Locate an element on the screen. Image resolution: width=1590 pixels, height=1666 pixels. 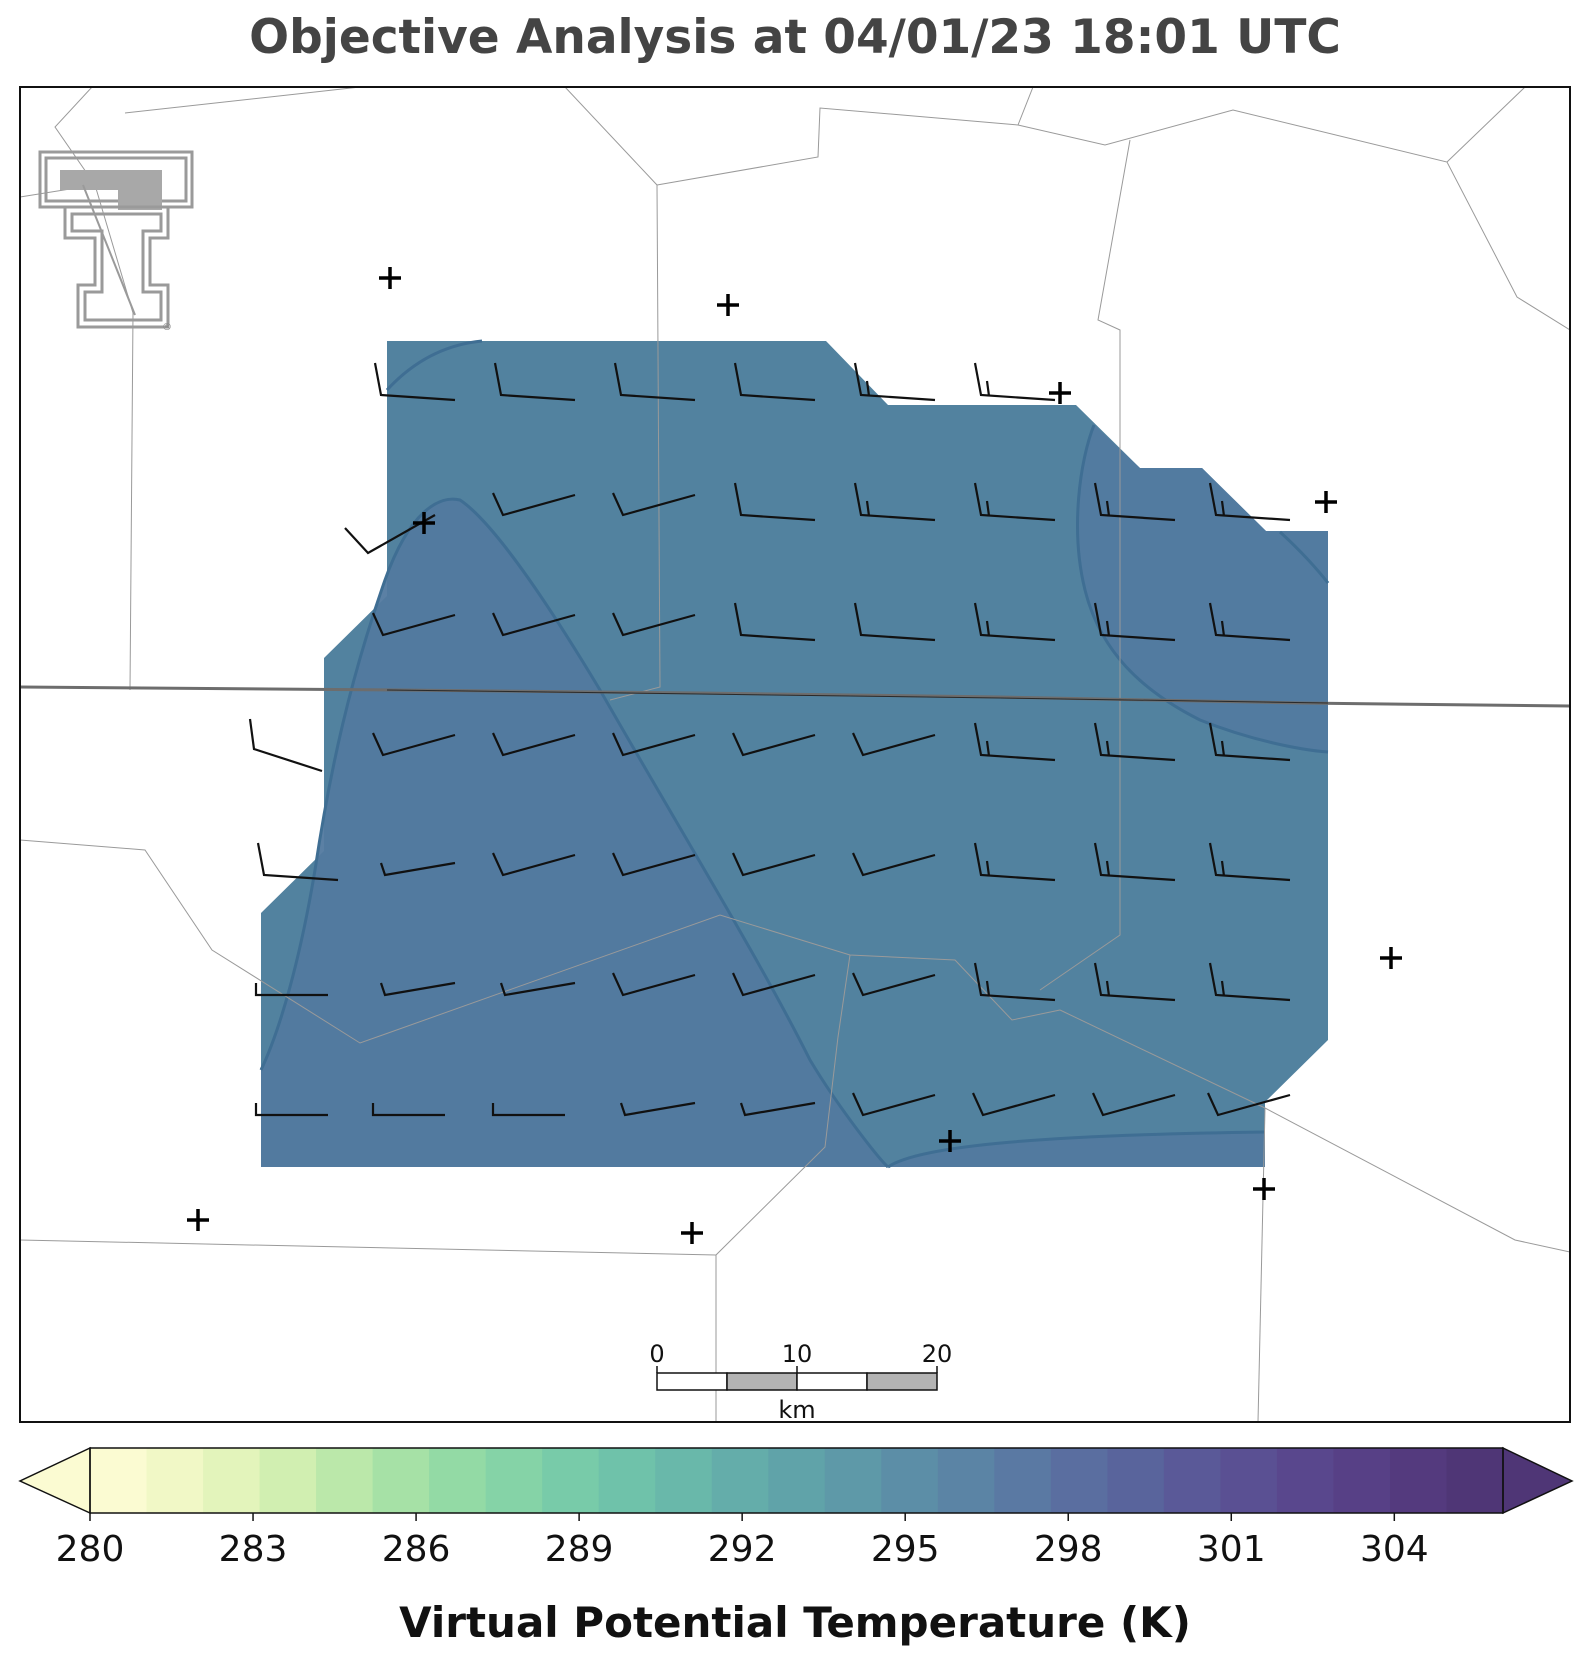
scale-bar: 0 10 20 km is located at coordinates (801, 1382).